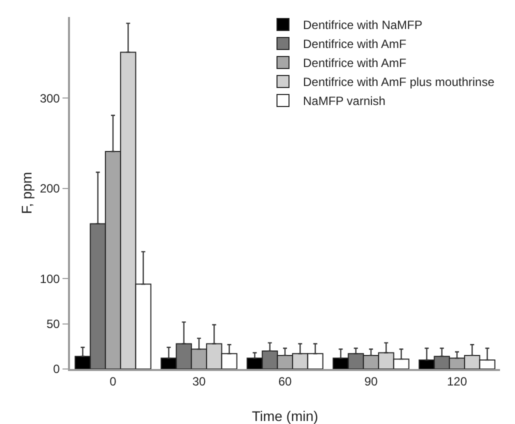 The height and width of the screenshot is (424, 515). I want to click on y-tick-label: 200, so click(50, 189).